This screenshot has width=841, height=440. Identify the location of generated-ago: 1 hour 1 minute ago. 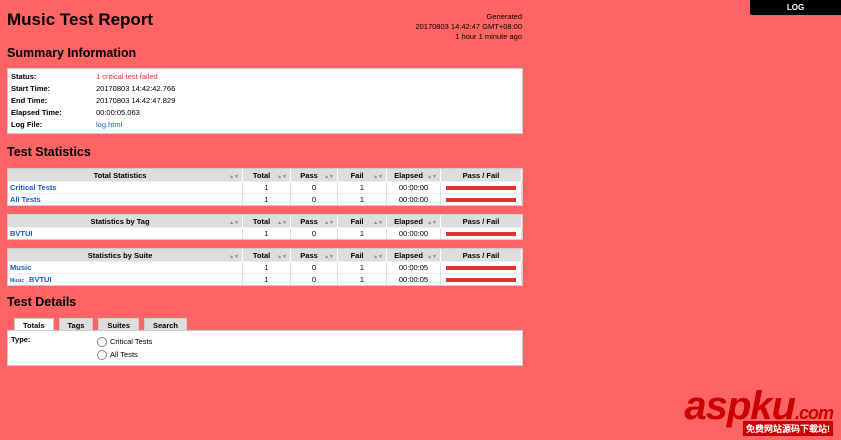
(488, 36).